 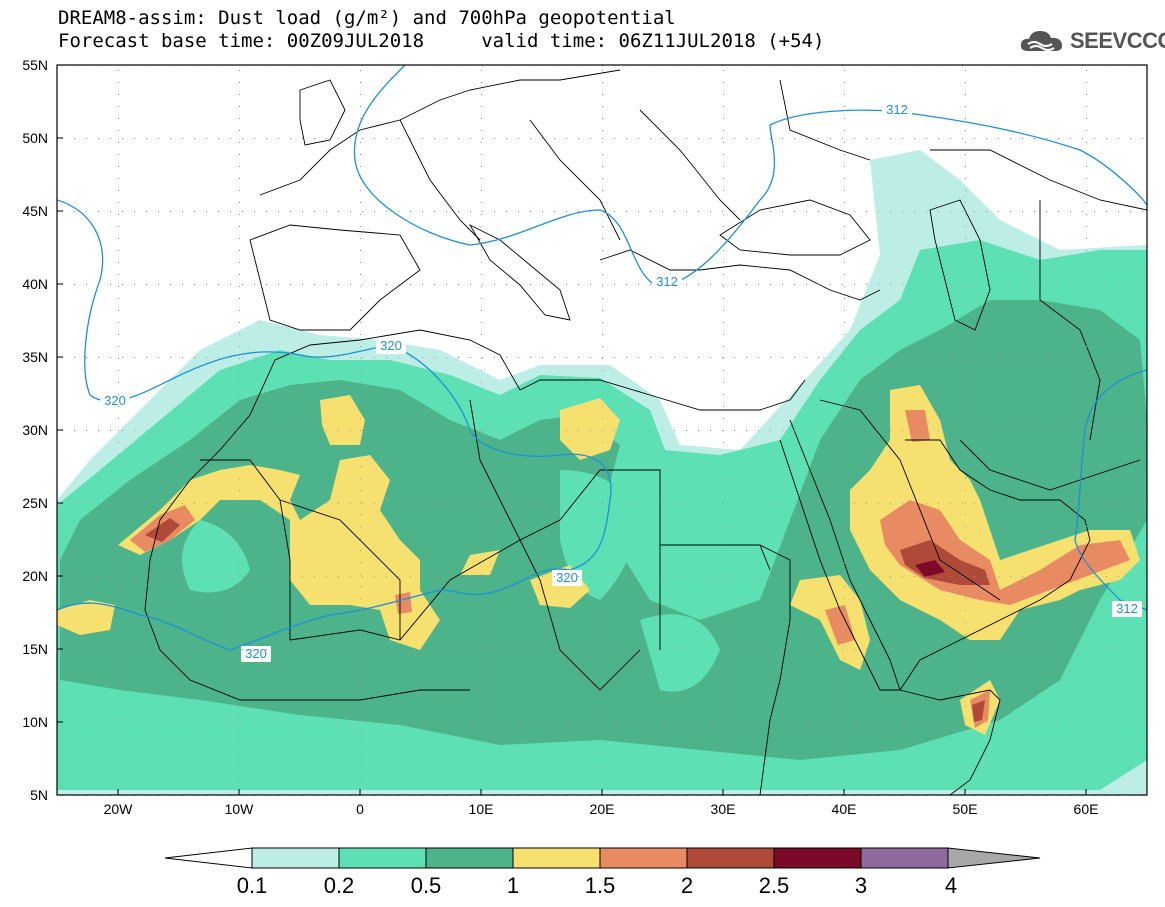 I want to click on colorbar-label: 0.5, so click(x=426, y=885).